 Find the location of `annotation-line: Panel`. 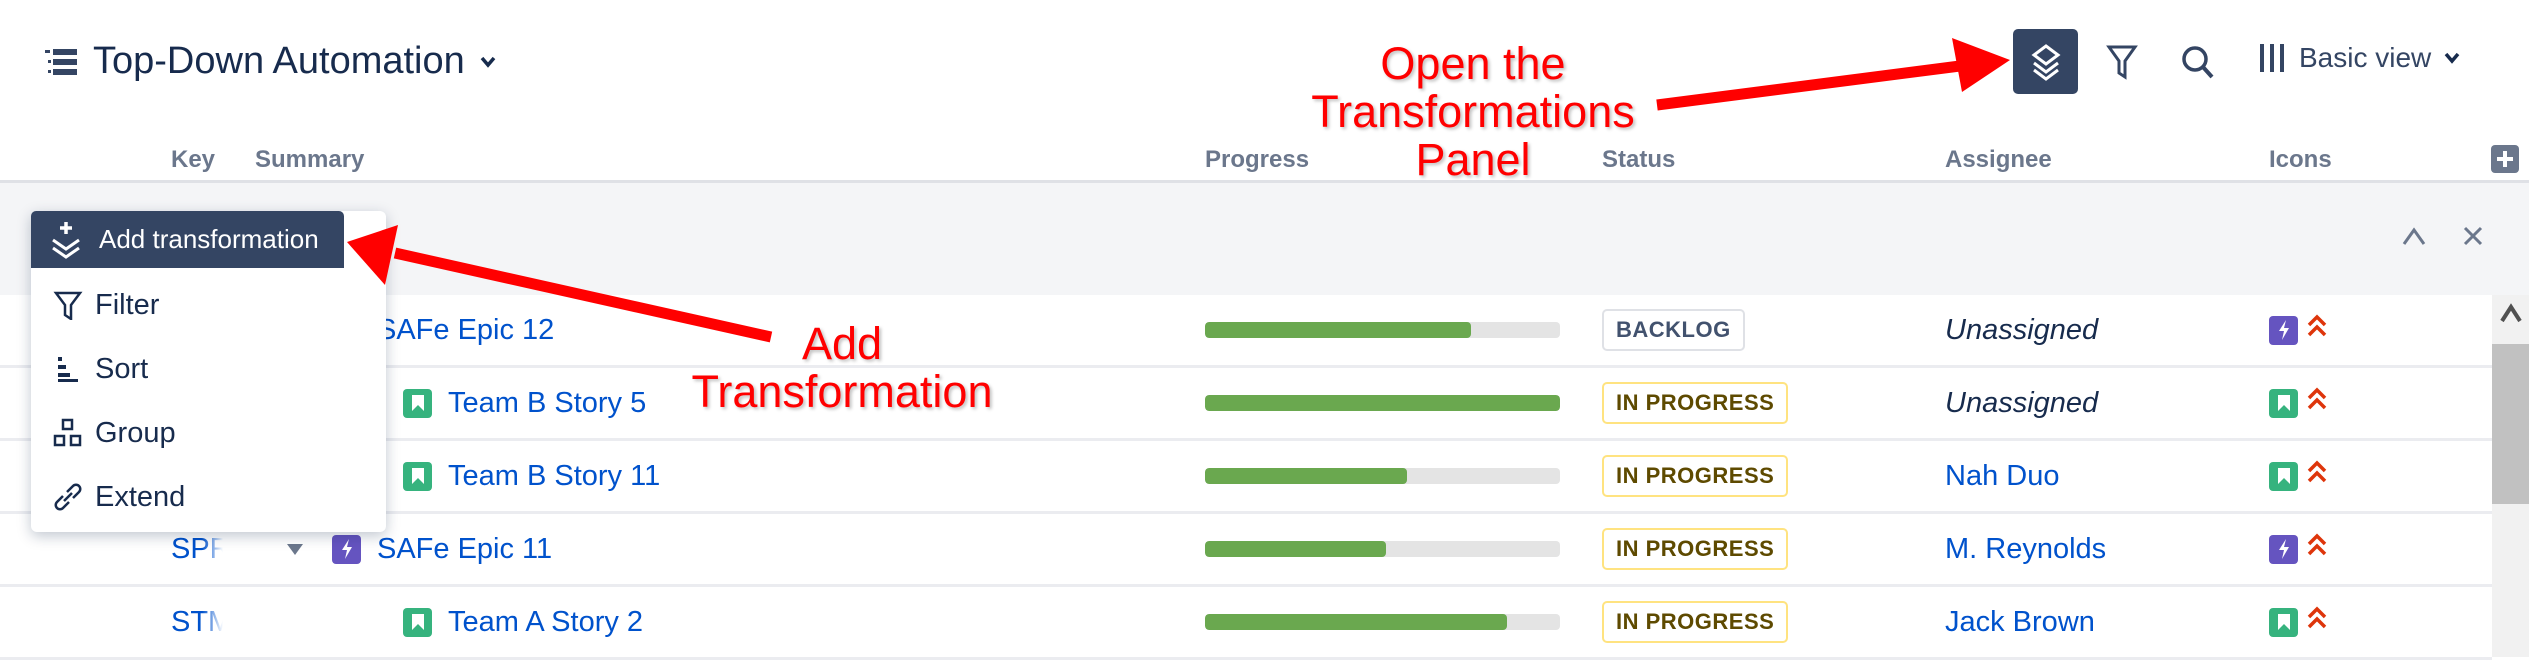

annotation-line: Panel is located at coordinates (1473, 159).